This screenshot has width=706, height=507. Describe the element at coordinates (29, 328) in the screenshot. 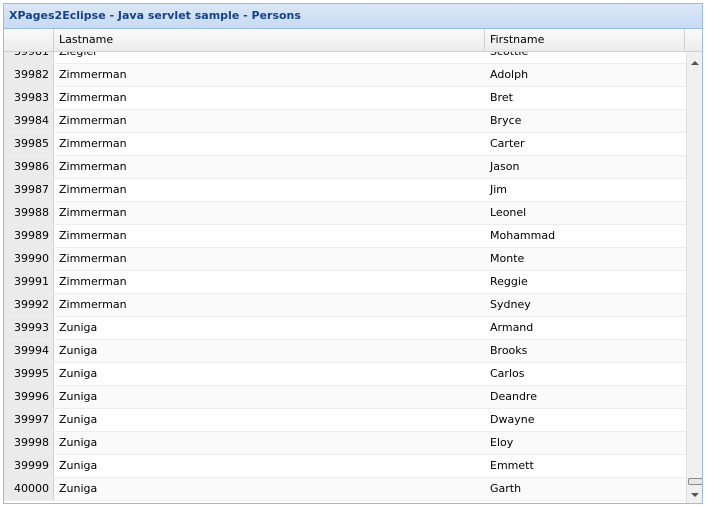

I see `row-number: 39993` at that location.